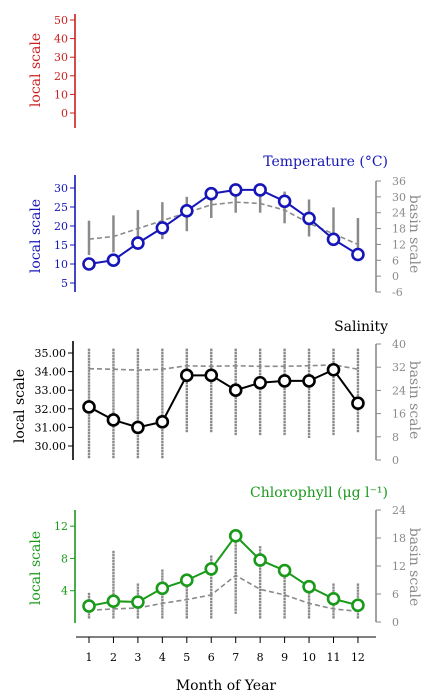 The image size is (438, 700). What do you see at coordinates (399, 538) in the screenshot?
I see `panel4-y2tick-label: 18` at bounding box center [399, 538].